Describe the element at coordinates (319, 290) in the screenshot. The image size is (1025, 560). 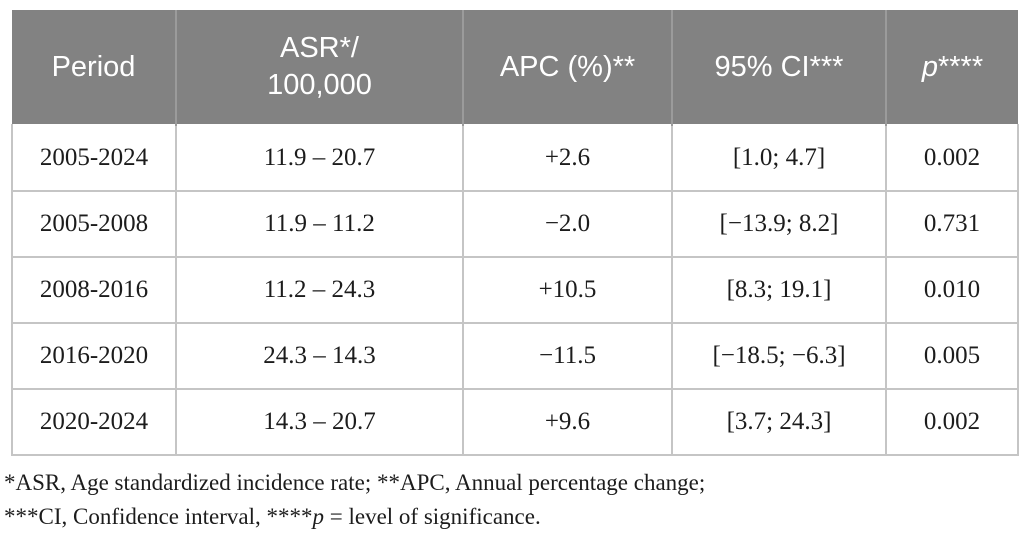
I see `cell-asr: 11.2 – 24.3` at that location.